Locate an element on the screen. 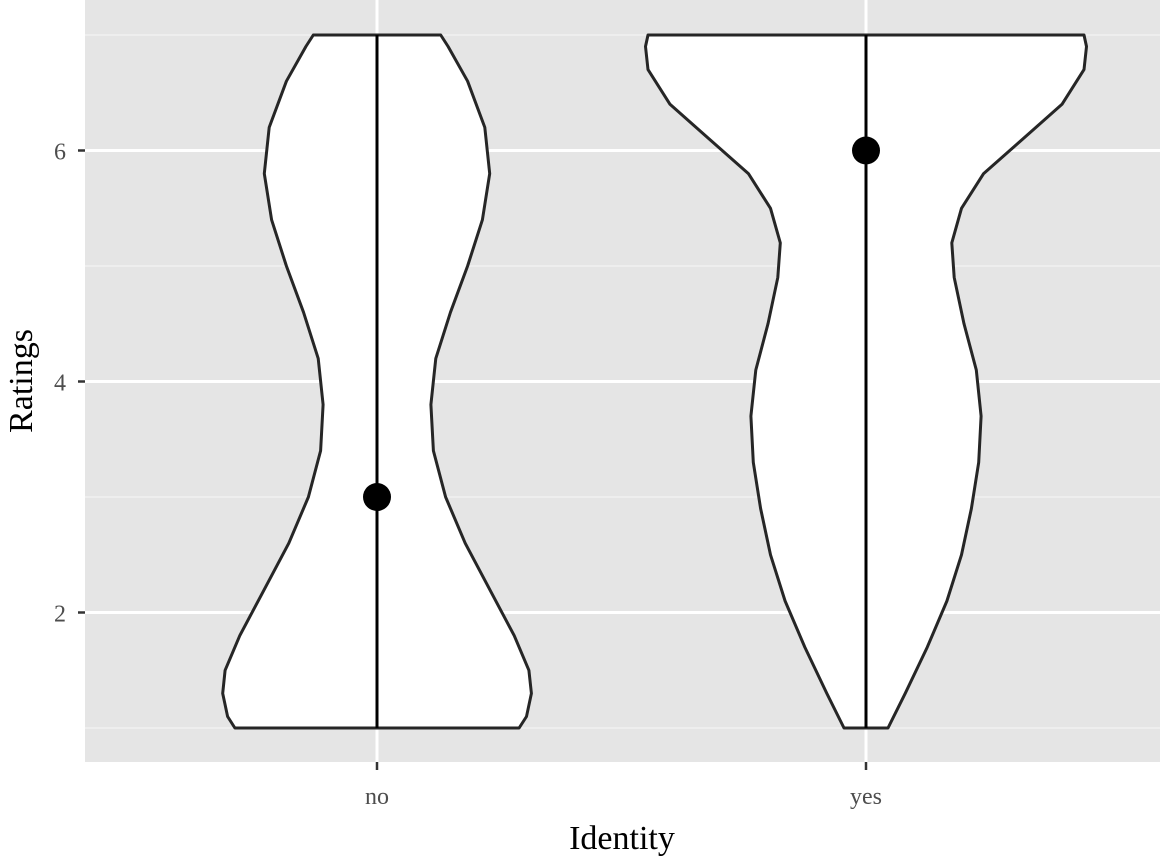 Image resolution: width=1160 pixels, height=860 pixels. y-tick-label: 6 is located at coordinates (60, 153).